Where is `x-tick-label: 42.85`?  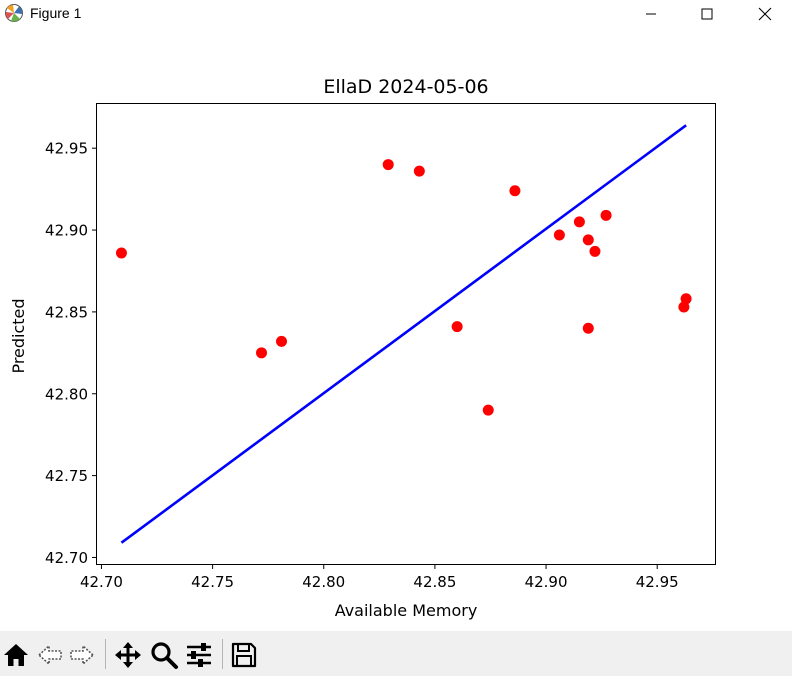
x-tick-label: 42.85 is located at coordinates (434, 582).